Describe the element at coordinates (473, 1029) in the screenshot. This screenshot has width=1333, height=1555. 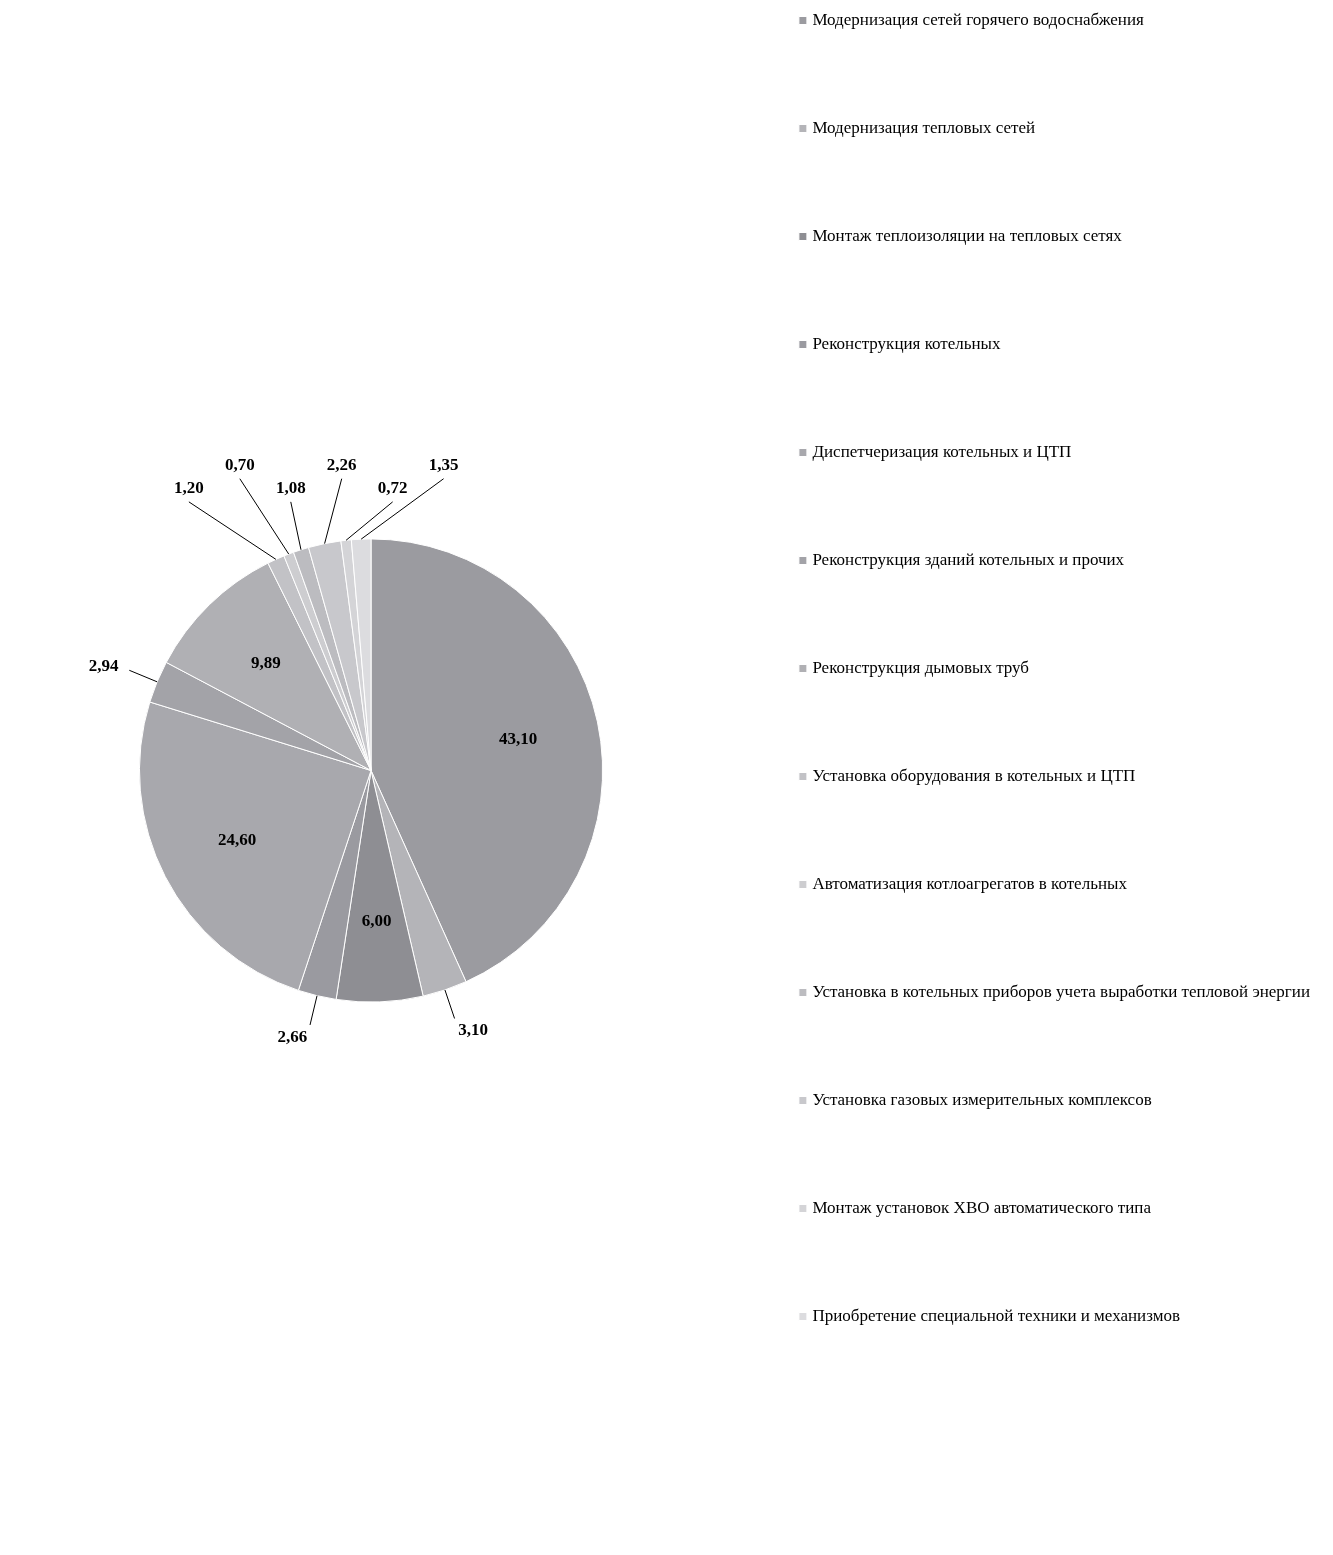
I see `data-label: 3,10` at that location.